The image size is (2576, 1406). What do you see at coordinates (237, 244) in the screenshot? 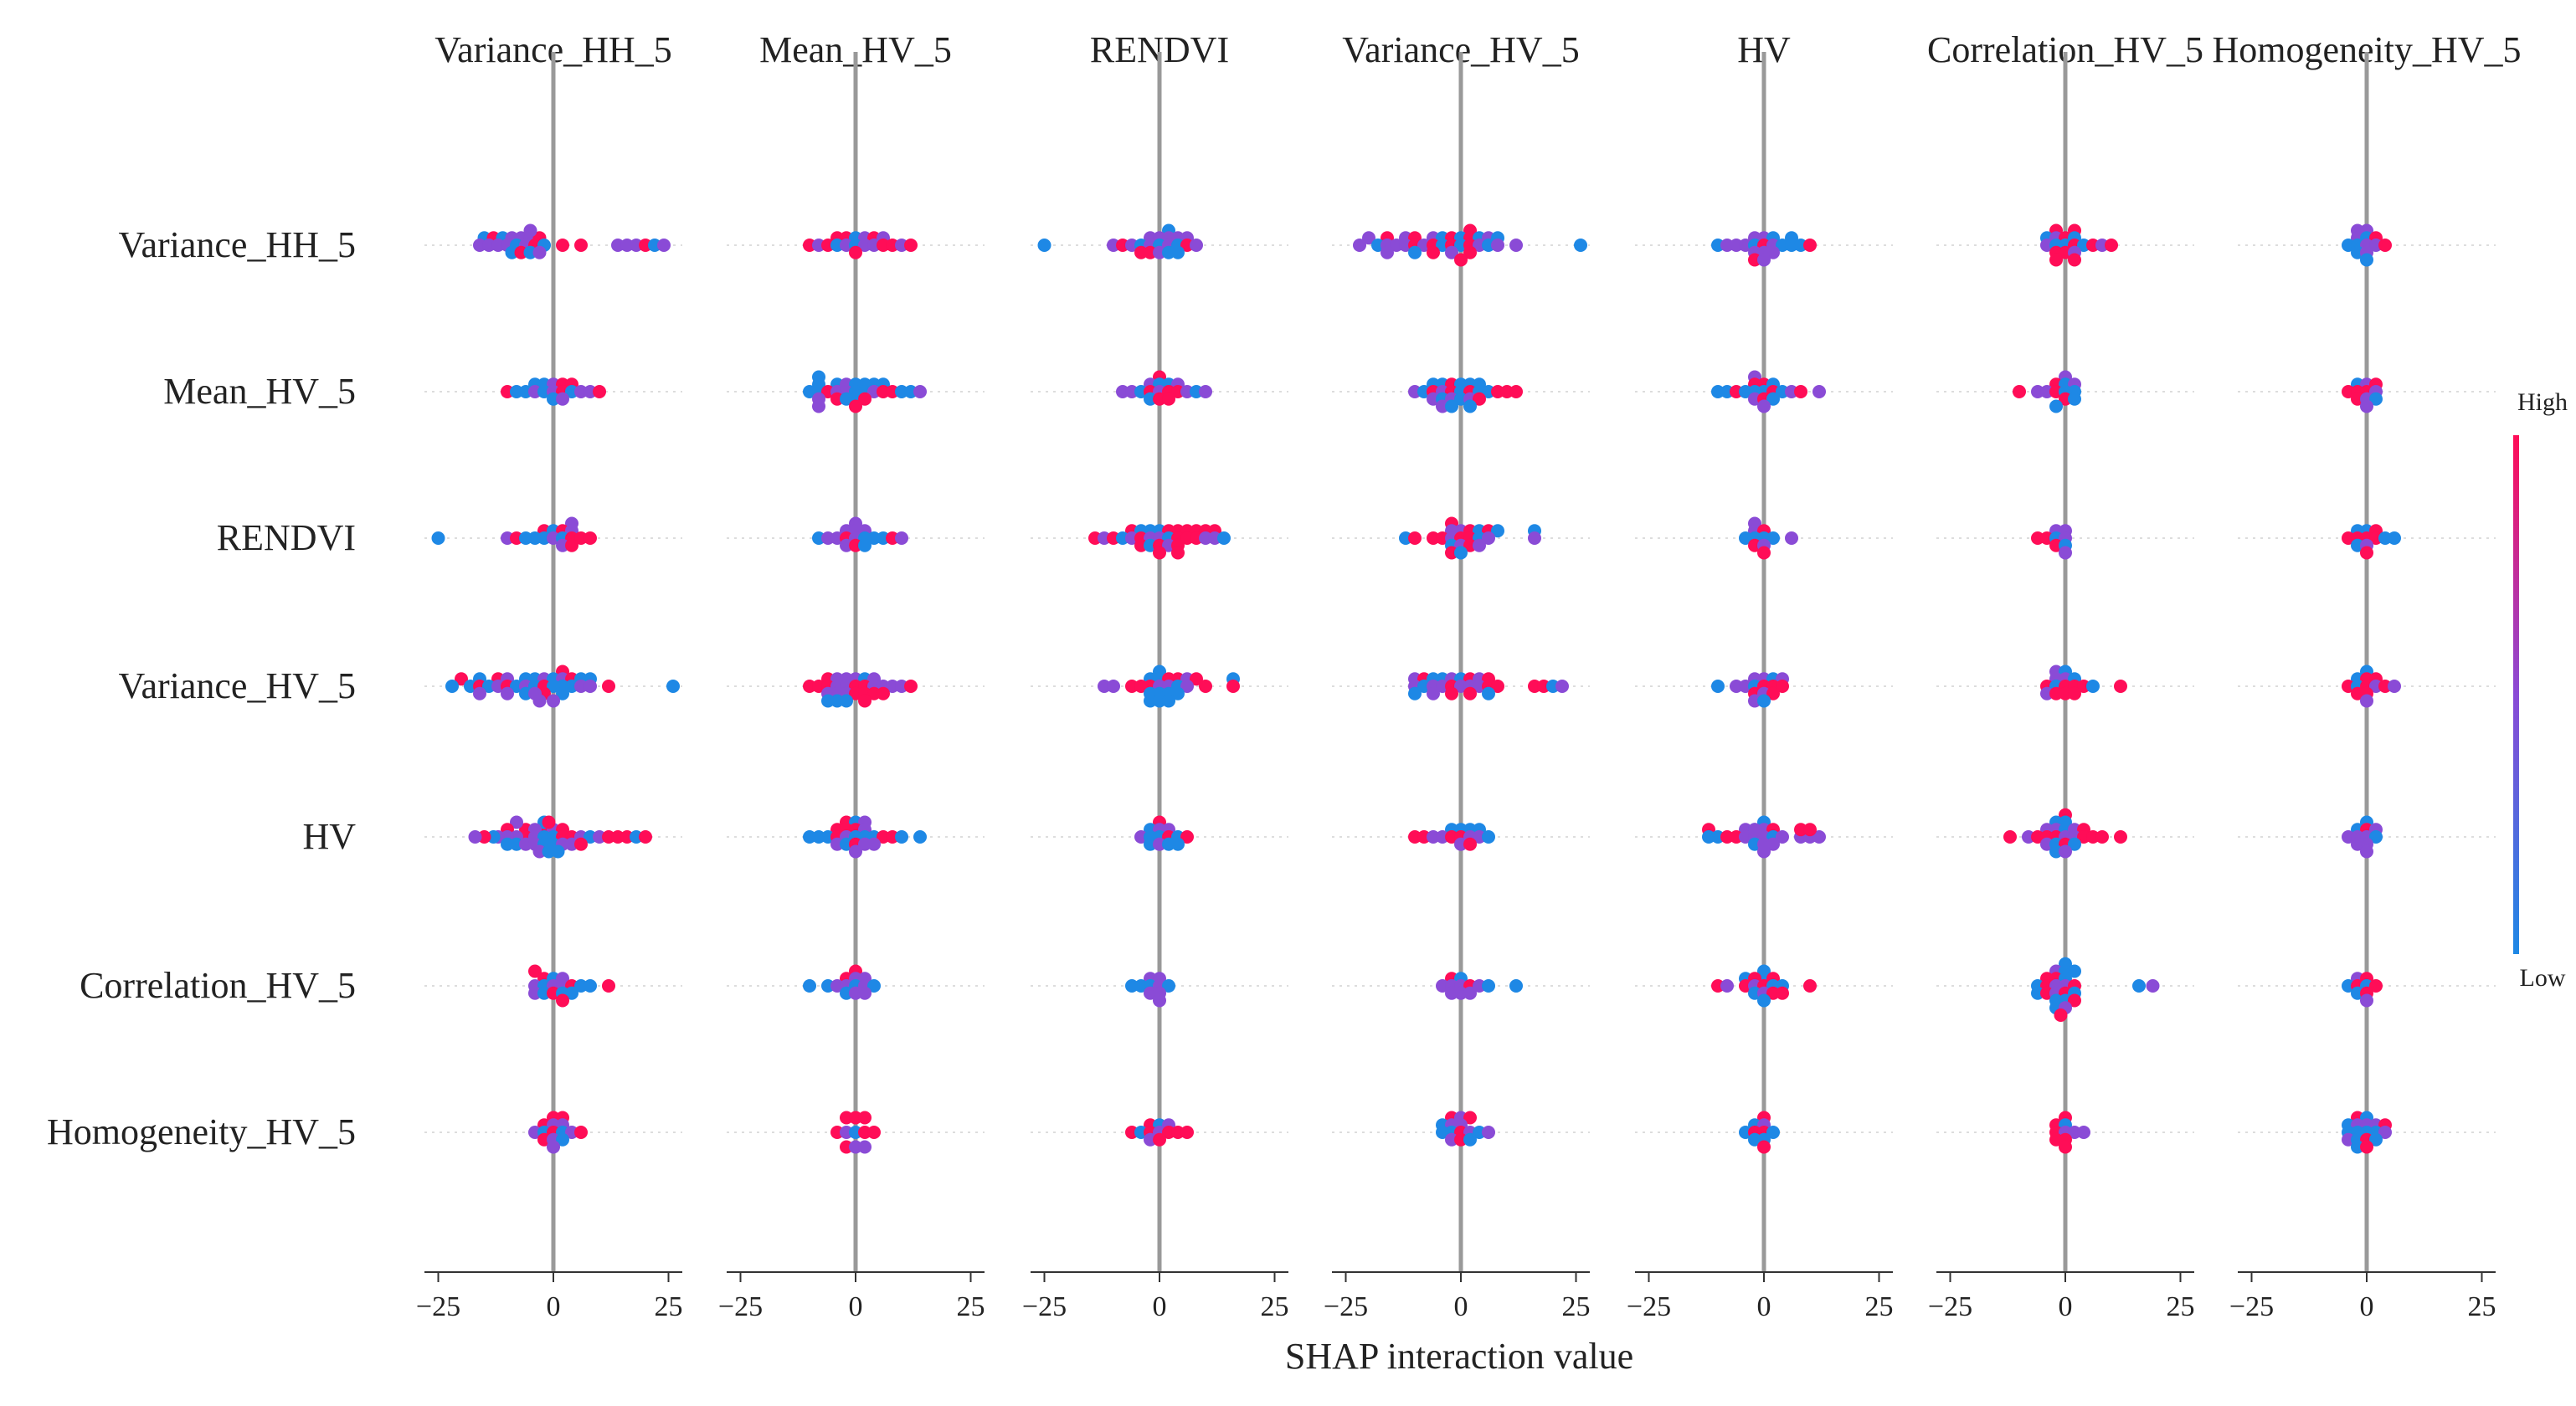
I see `row-label: Variance_HH_5` at bounding box center [237, 244].